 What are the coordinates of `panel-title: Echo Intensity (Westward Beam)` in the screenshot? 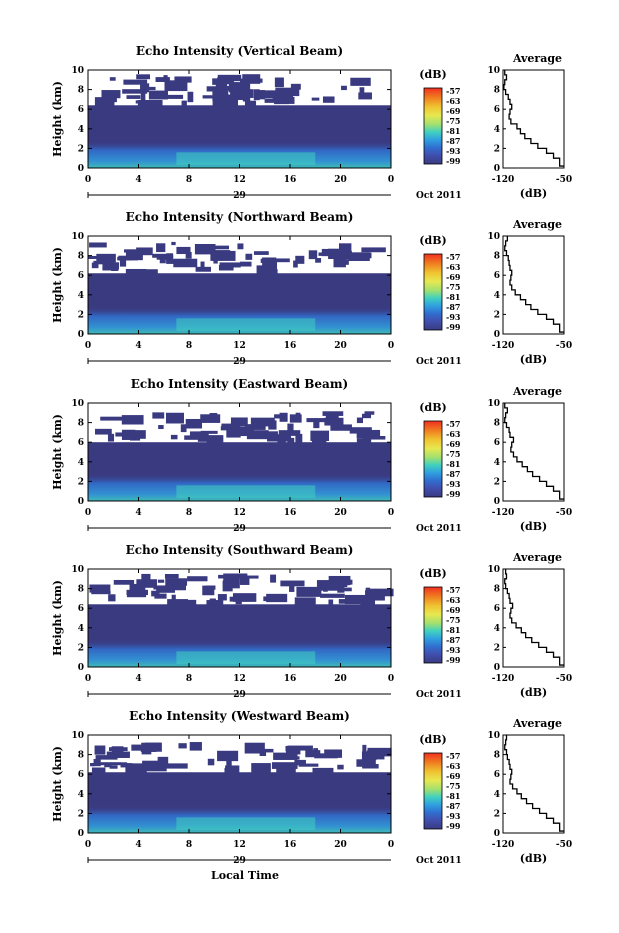 It's located at (239, 716).